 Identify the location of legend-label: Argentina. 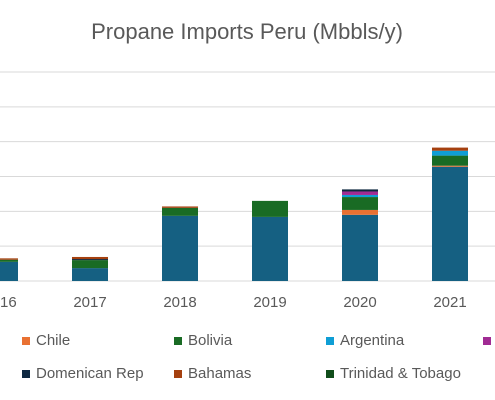
(372, 340).